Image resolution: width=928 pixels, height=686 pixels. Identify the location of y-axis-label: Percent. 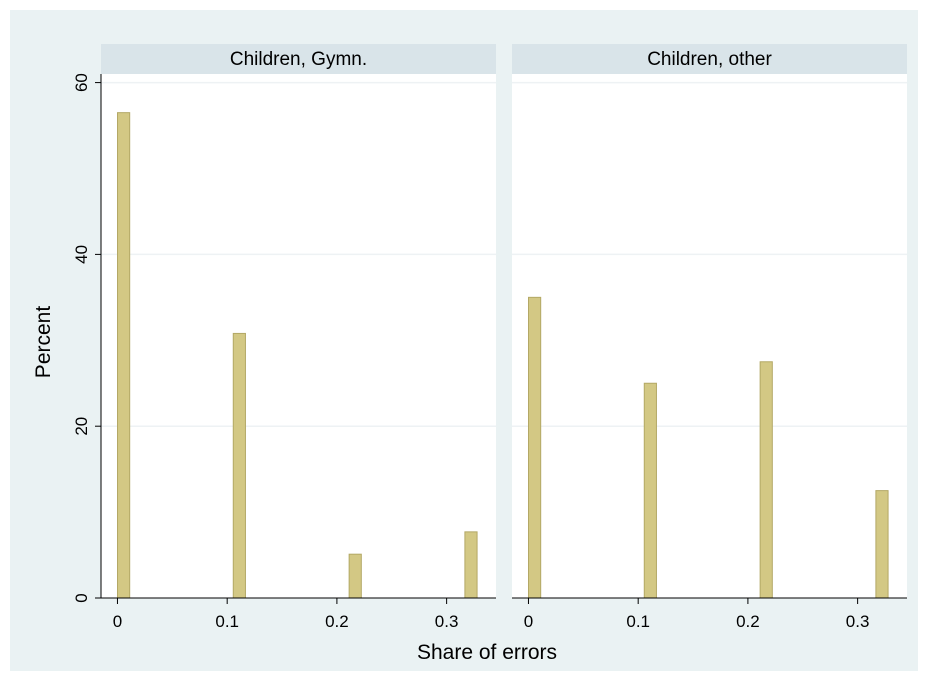
(43, 342).